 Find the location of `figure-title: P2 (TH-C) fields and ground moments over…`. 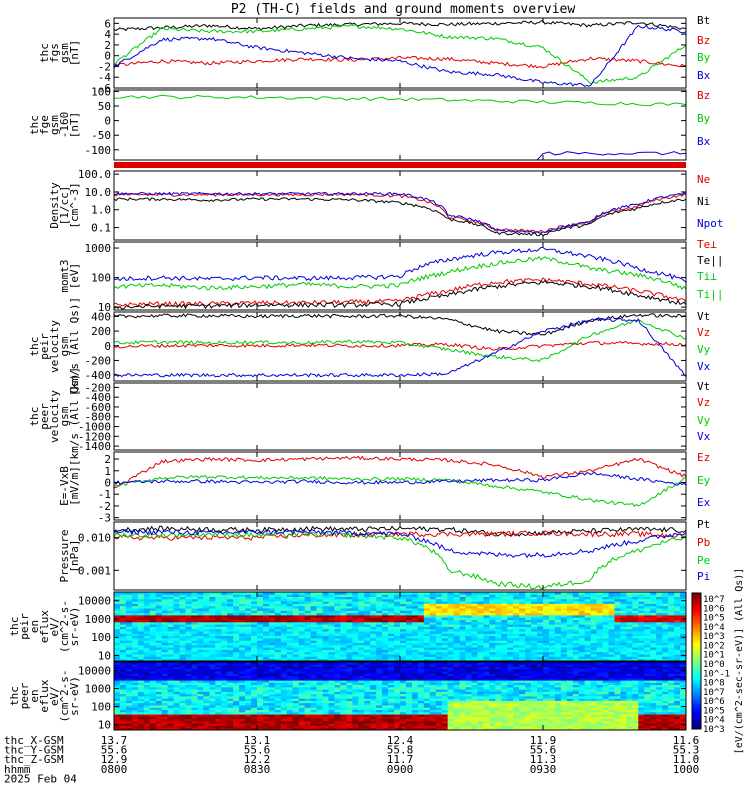

figure-title: P2 (TH-C) fields and ground moments over… is located at coordinates (403, 9).